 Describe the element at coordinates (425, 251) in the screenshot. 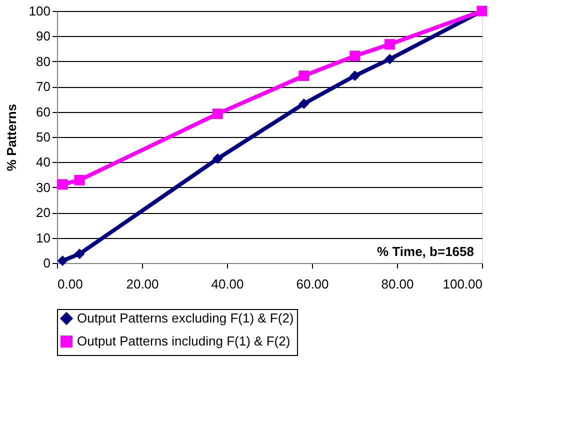

I see `x-axis-title: % Time, b=1658` at that location.